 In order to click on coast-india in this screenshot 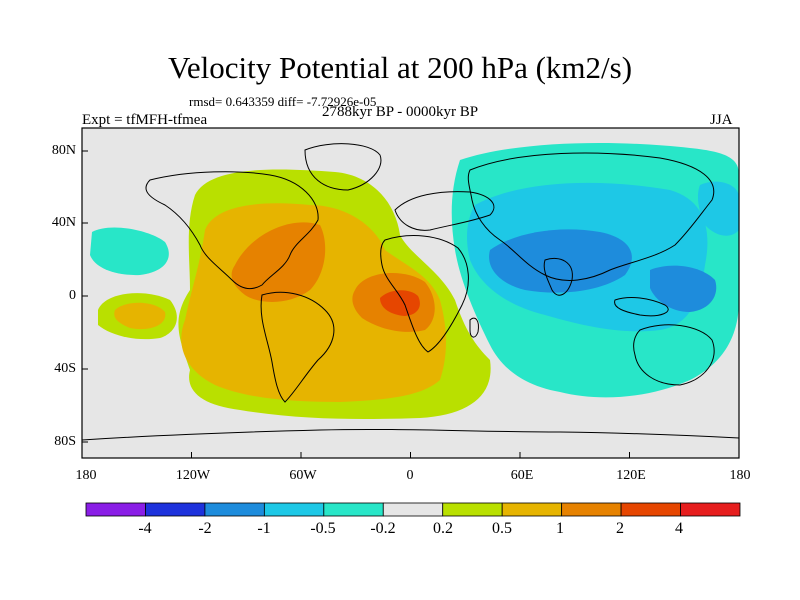, I will do `click(558, 276)`.